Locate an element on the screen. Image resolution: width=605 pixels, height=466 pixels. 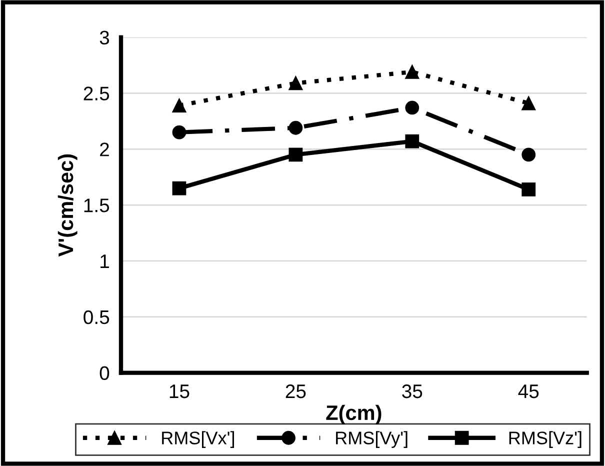
y-axis-title: V'(cm/sec) is located at coordinates (68, 205).